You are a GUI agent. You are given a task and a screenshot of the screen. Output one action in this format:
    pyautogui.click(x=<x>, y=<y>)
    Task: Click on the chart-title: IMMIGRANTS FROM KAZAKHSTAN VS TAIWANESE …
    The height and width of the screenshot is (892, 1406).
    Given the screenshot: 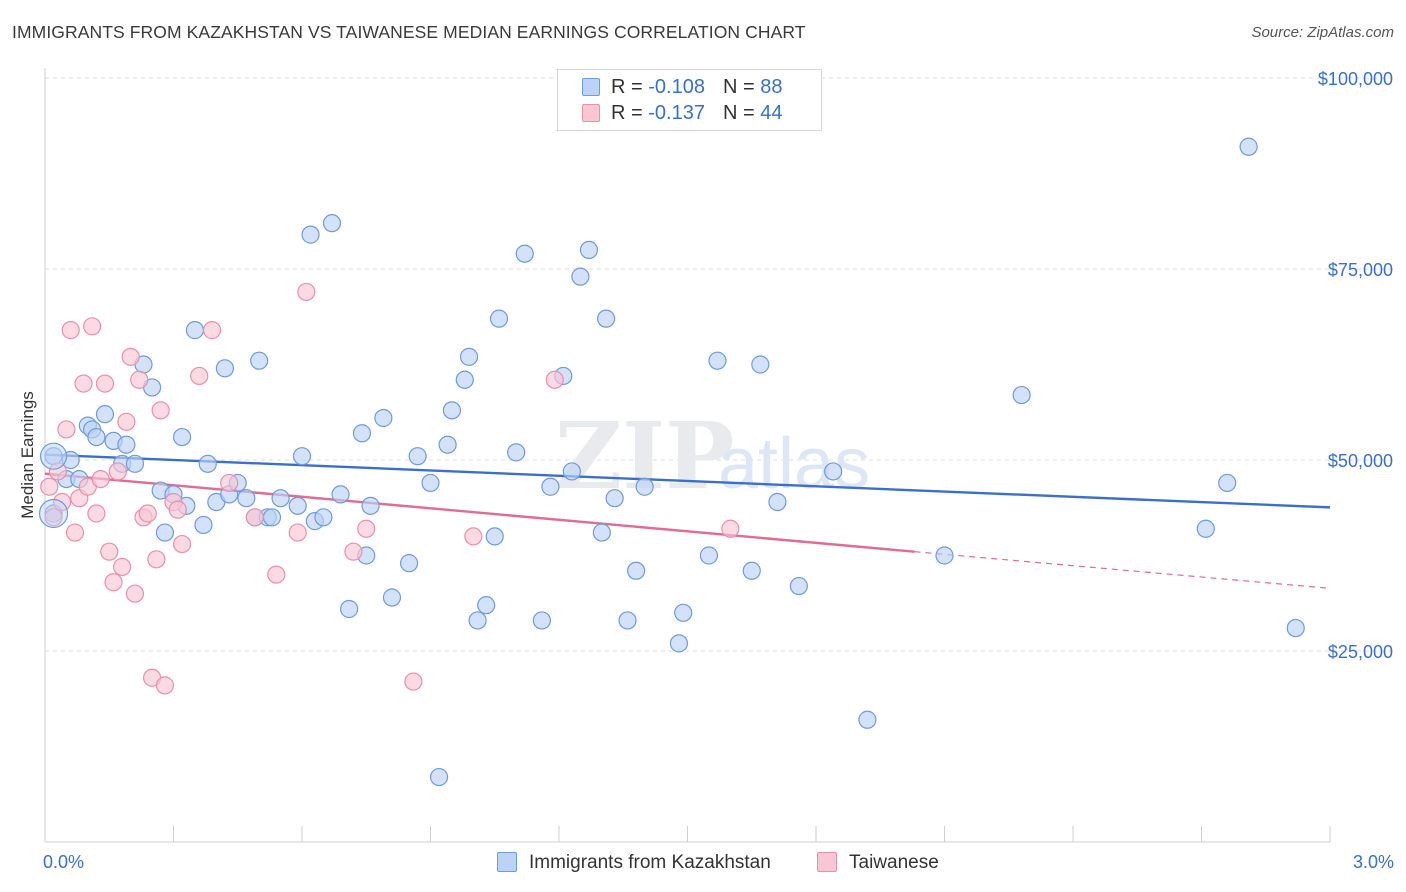 What is the action you would take?
    pyautogui.click(x=409, y=32)
    